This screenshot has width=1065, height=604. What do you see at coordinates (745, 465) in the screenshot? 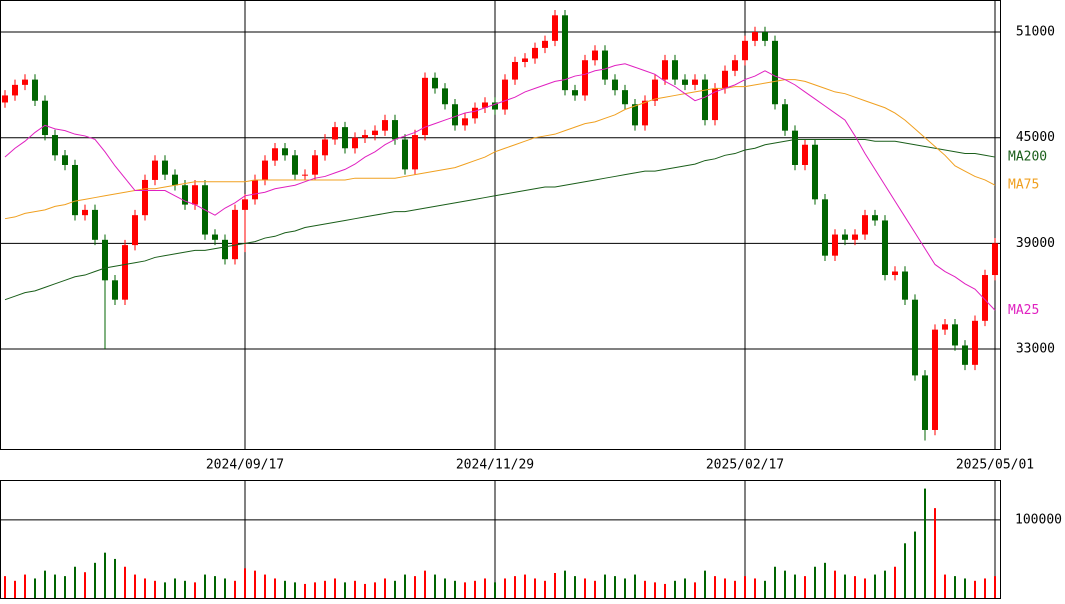
I see `x-tick-label: 2025/02/17` at bounding box center [745, 465].